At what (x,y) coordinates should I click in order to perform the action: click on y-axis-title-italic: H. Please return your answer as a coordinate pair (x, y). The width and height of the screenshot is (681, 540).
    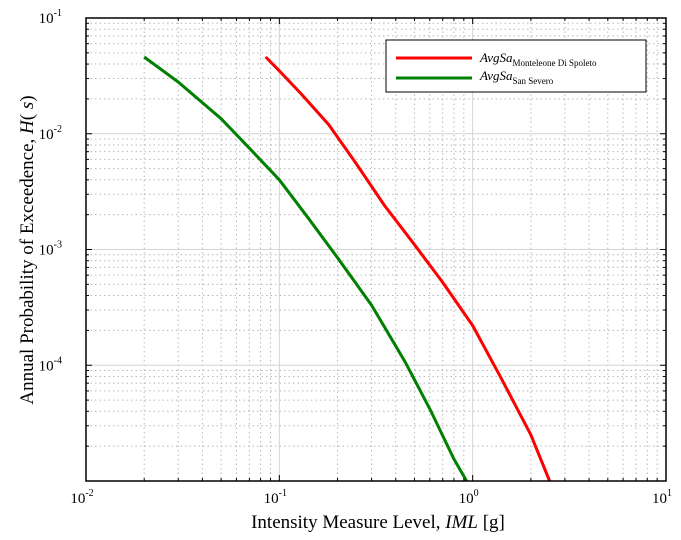
    Looking at the image, I should click on (27, 127).